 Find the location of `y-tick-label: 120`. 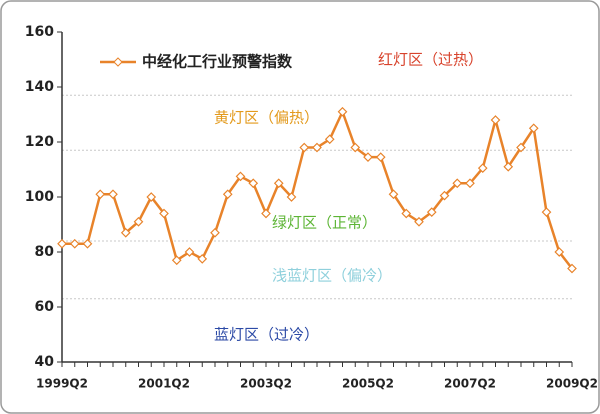

y-tick-label: 120 is located at coordinates (39, 142).